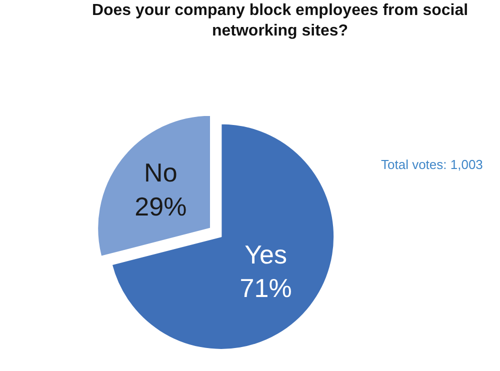 This screenshot has height=371, width=500. Describe the element at coordinates (432, 164) in the screenshot. I see `text: Total votes: 1,003` at that location.